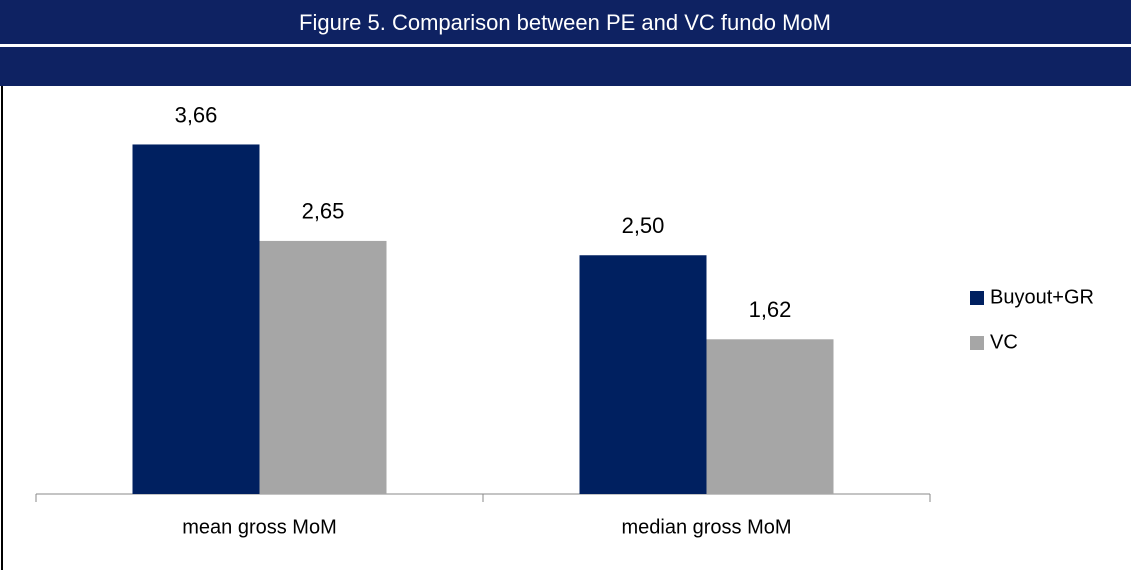 The width and height of the screenshot is (1131, 570). I want to click on x-tick-label: median gross MoM, so click(706, 527).